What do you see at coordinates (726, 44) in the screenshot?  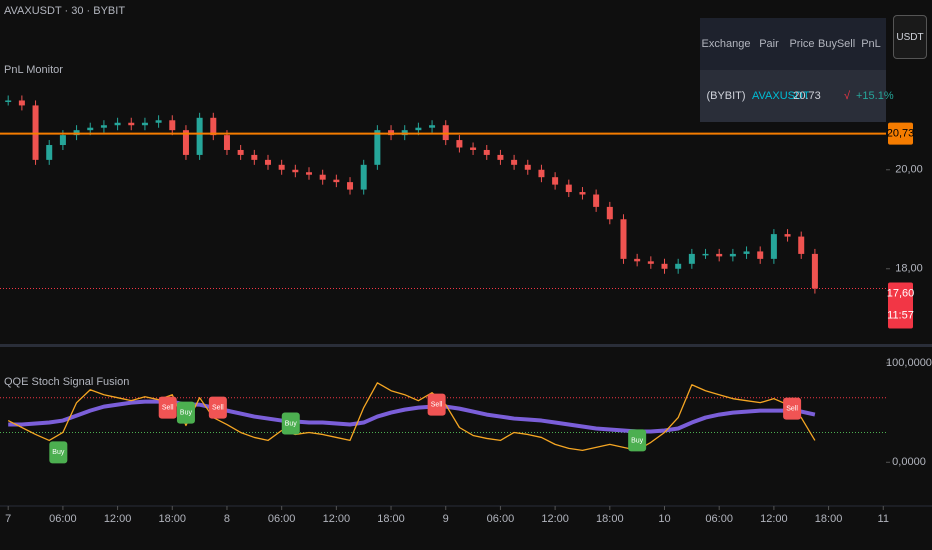 I see `col-header: Exchange` at bounding box center [726, 44].